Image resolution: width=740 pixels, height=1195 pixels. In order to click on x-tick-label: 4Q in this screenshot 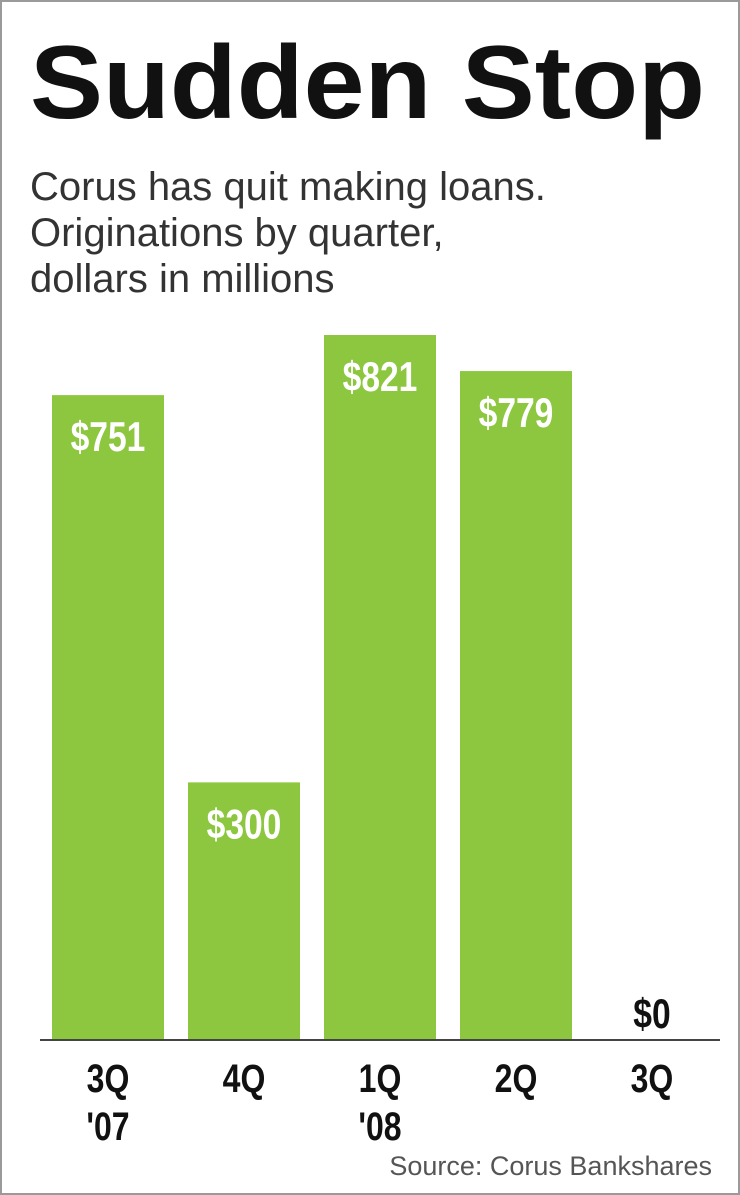, I will do `click(244, 1078)`.